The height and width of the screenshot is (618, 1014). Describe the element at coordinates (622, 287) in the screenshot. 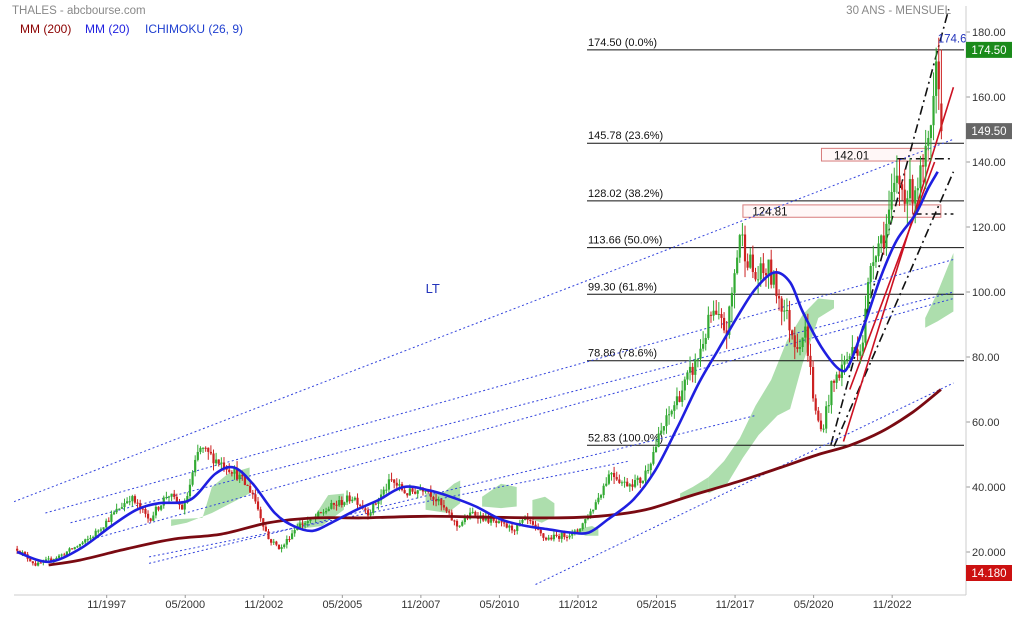

I see `fib-label-4: 99.30 (61.8%)` at that location.